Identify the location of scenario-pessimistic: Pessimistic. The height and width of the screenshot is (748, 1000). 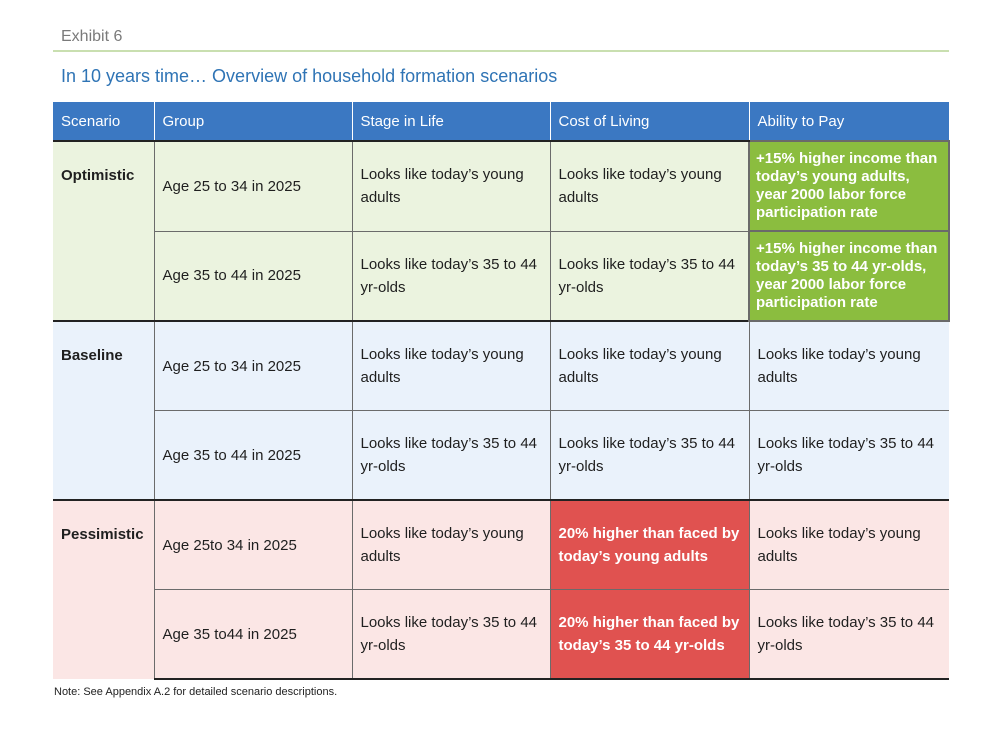
(103, 589).